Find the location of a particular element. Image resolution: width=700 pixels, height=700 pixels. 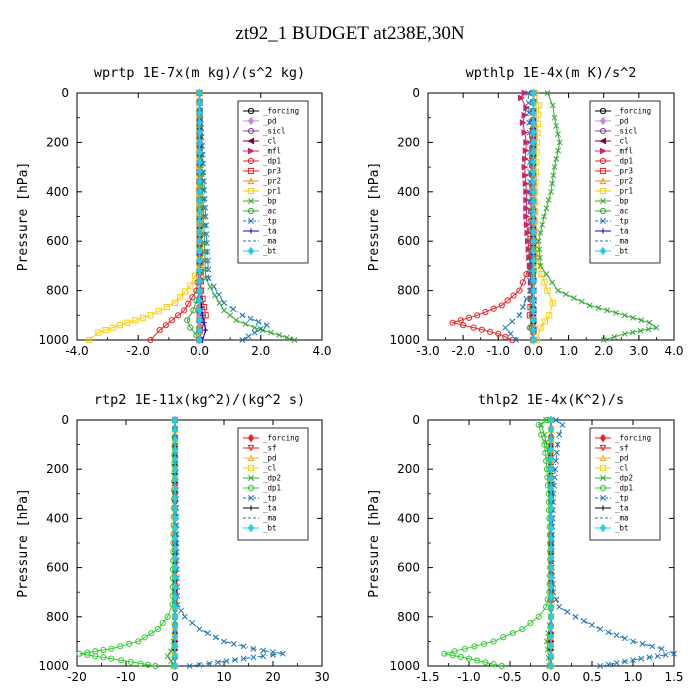

legend-label: _ta is located at coordinates (270, 231).